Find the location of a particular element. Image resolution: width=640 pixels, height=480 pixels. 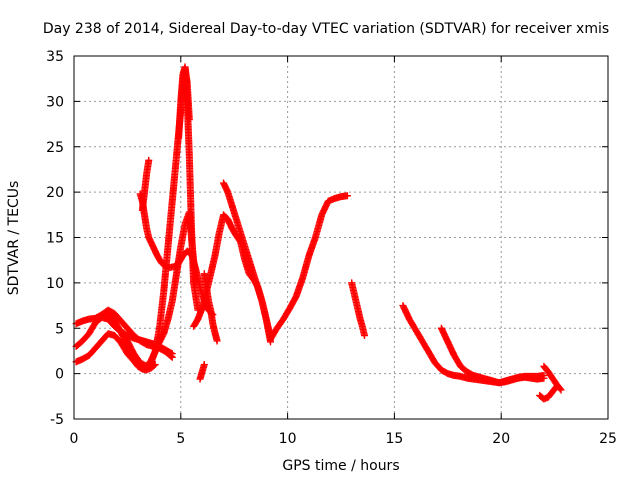

x-tick-label: 15 is located at coordinates (394, 439).